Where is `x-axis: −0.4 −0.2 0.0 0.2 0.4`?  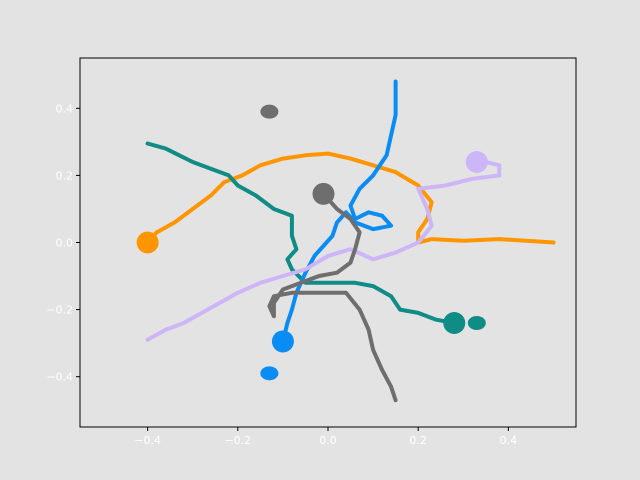
x-axis: −0.4 −0.2 0.0 0.2 0.4 is located at coordinates (325, 437).